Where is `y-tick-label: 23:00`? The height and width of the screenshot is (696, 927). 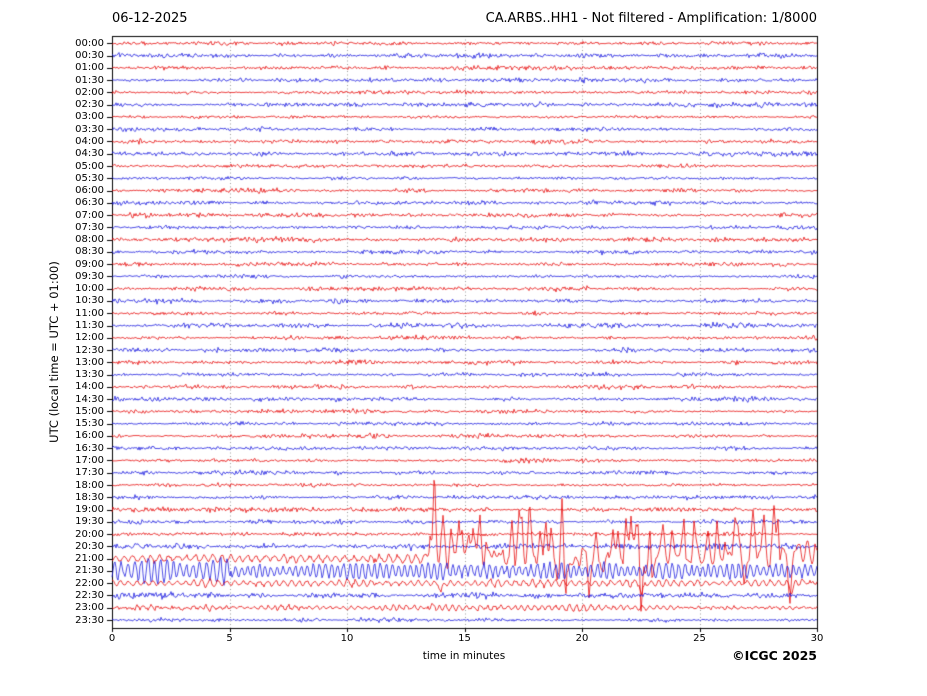 y-tick-label: 23:00 is located at coordinates (89, 608).